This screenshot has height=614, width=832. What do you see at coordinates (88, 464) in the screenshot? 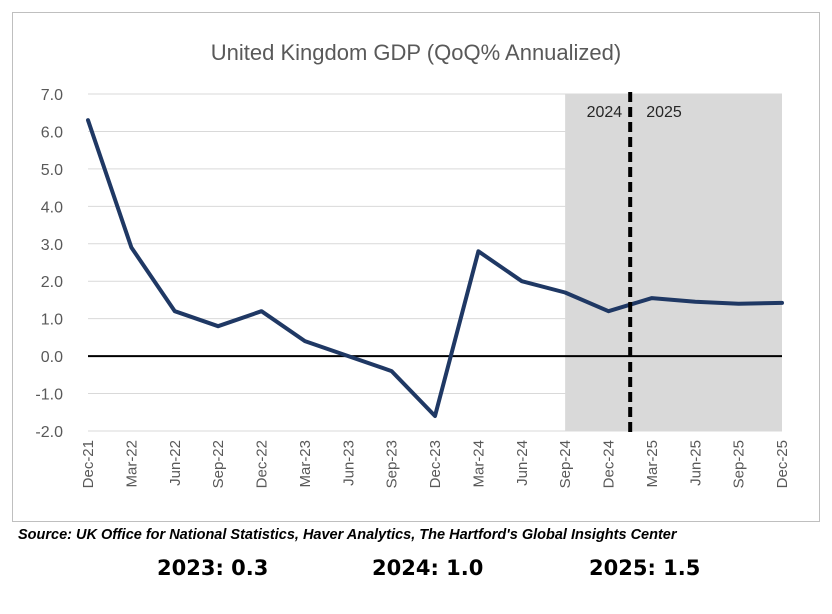
I see `x-tick-label: Dec-21` at bounding box center [88, 464].